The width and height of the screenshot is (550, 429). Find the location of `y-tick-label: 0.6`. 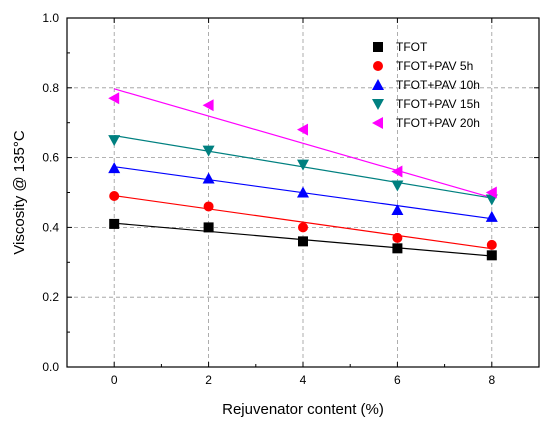

y-tick-label: 0.6 is located at coordinates (50, 158).